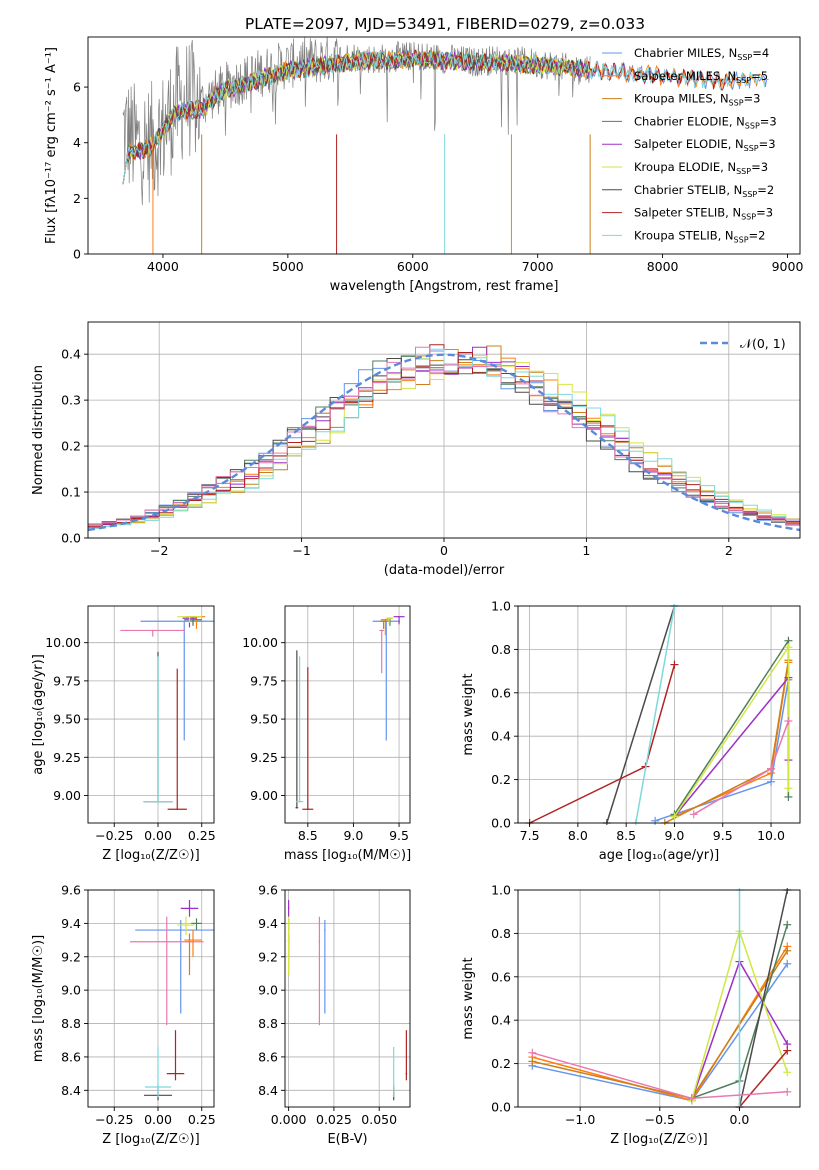 The height and width of the screenshot is (1170, 819). What do you see at coordinates (743, 343) in the screenshot?
I see `residual-legend: 𝒩(0, 1)` at bounding box center [743, 343].